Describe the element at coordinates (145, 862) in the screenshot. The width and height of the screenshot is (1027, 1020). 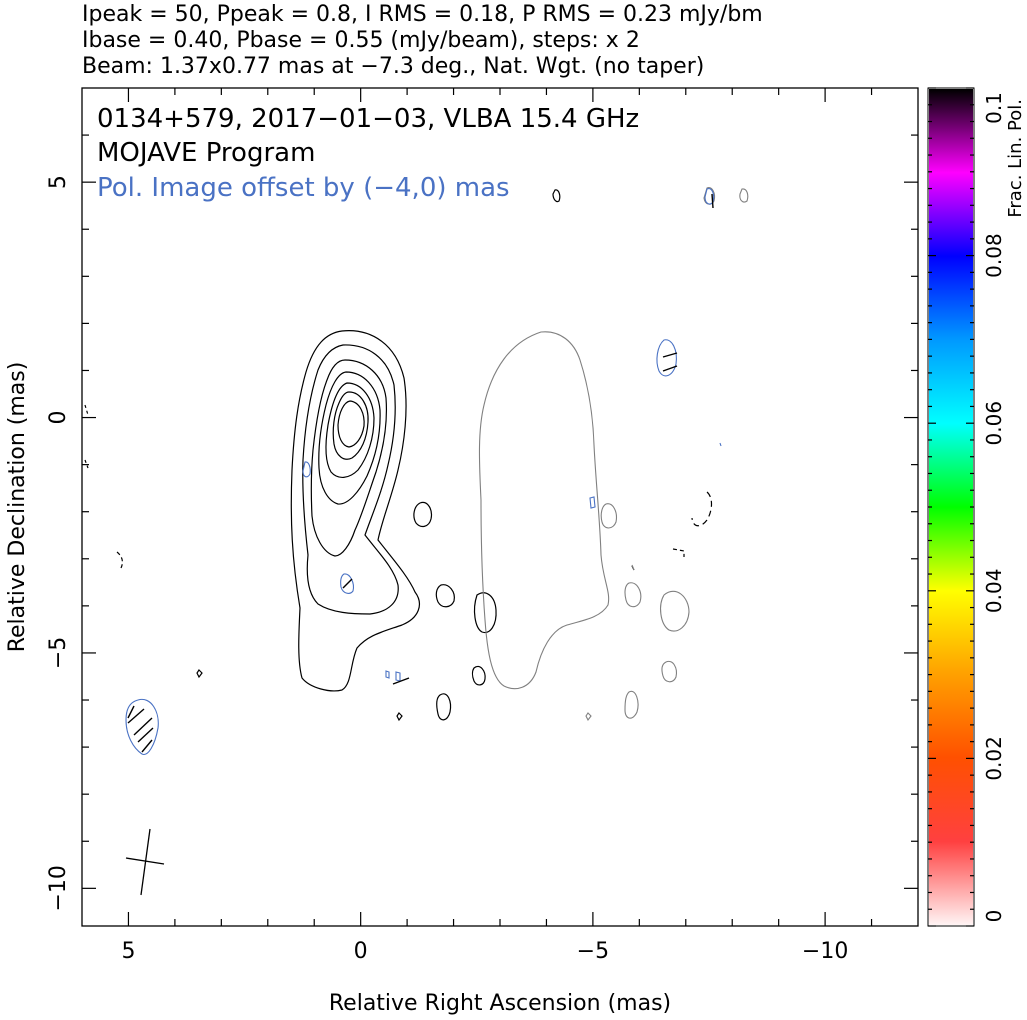
I see `beam-cross` at that location.